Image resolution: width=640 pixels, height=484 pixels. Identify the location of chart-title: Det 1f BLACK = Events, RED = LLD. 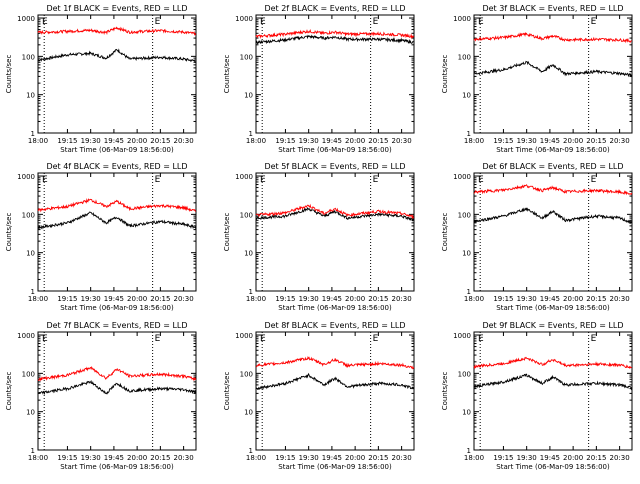
(116, 8).